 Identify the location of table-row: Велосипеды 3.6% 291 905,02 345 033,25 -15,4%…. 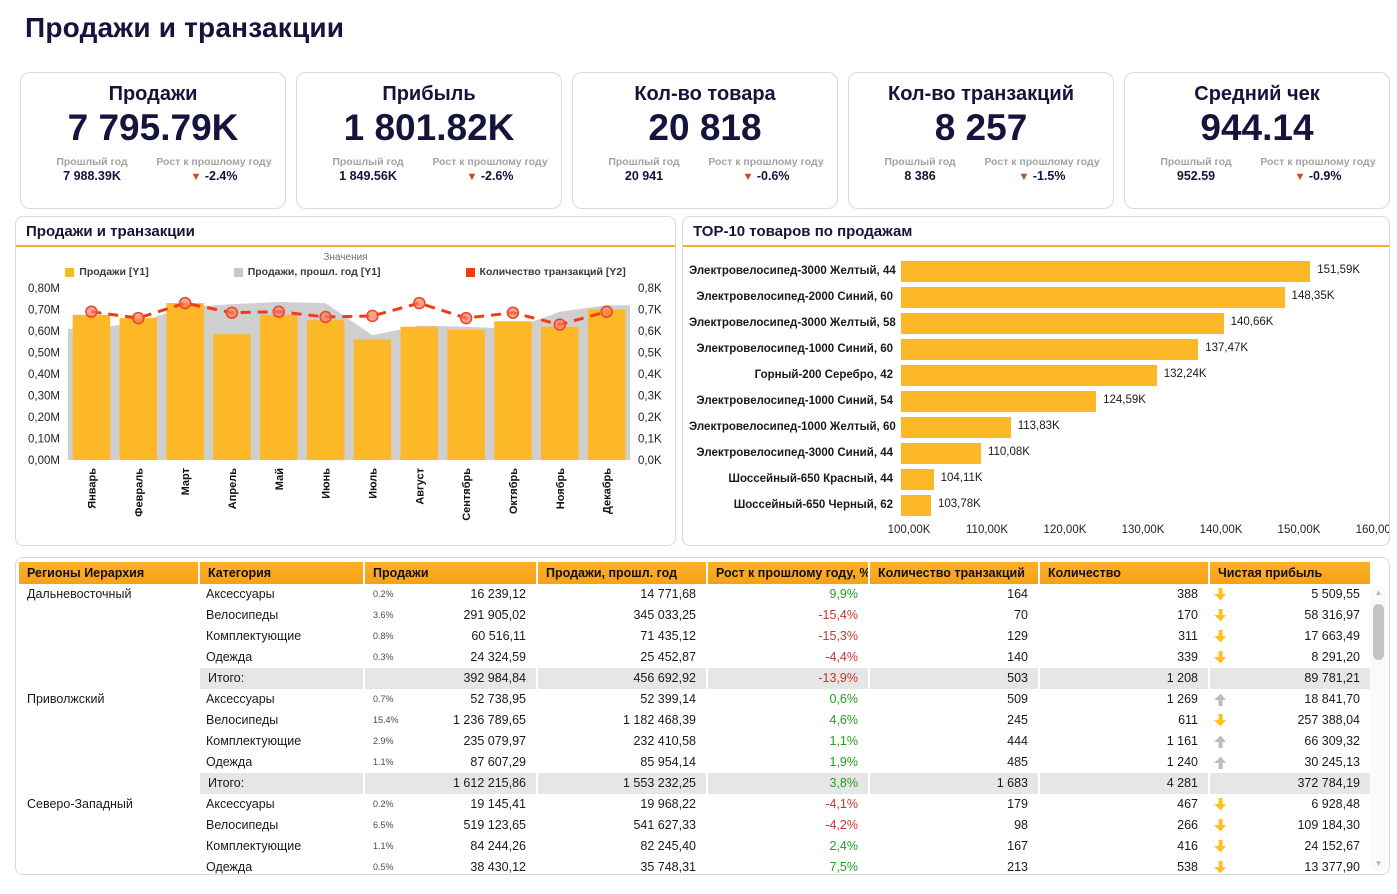
(694, 615).